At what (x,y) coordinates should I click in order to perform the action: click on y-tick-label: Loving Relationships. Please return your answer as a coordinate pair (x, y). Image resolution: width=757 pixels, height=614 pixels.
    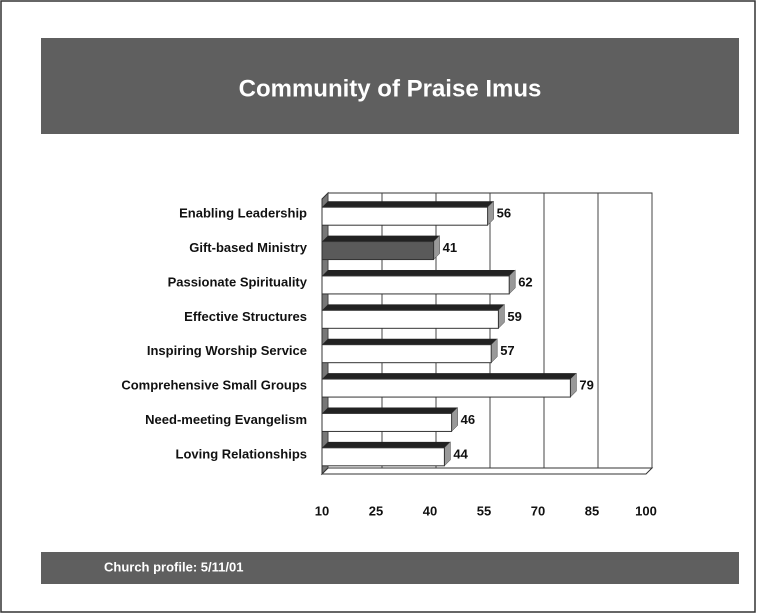
    Looking at the image, I should click on (241, 453).